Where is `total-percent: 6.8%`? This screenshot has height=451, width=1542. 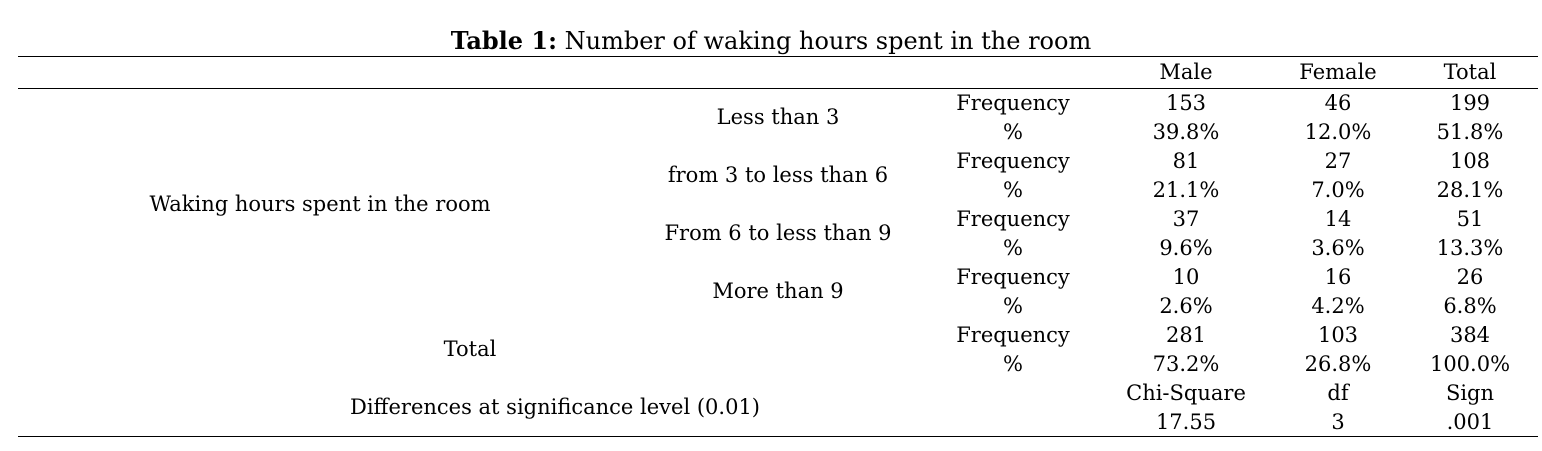
total-percent: 6.8% is located at coordinates (1470, 306).